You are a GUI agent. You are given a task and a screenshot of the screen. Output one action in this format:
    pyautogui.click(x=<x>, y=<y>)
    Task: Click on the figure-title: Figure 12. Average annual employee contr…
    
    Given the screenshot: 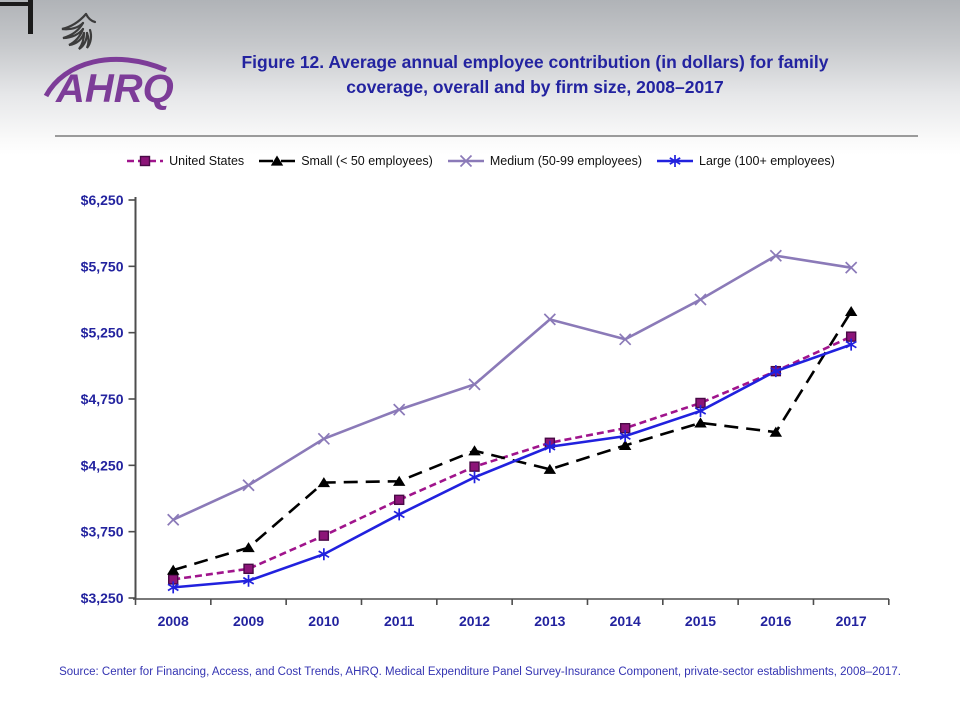 What is the action you would take?
    pyautogui.click(x=535, y=75)
    